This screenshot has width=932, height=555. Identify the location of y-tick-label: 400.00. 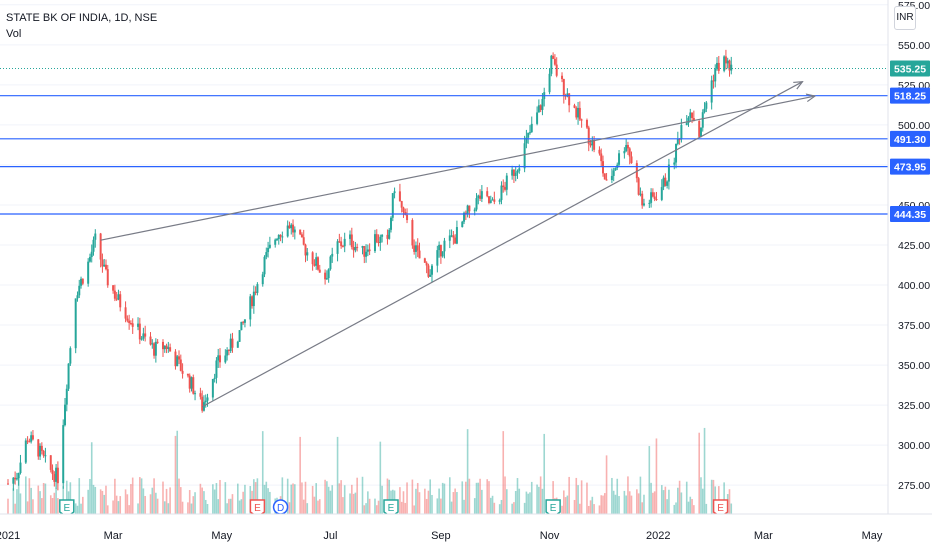
(914, 286).